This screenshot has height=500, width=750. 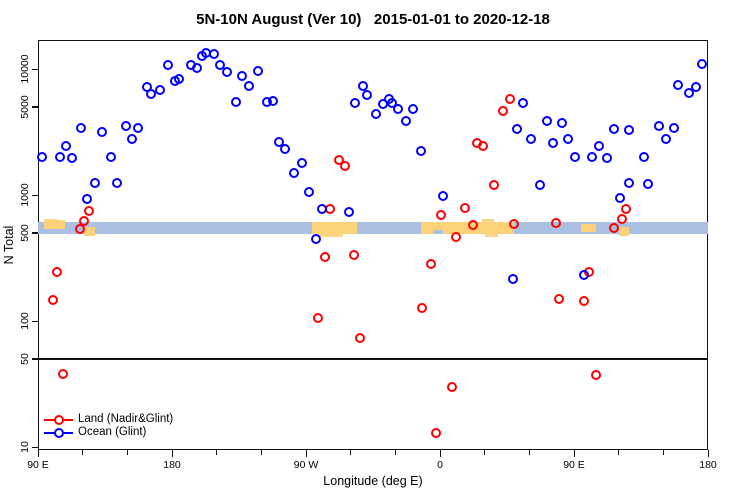 What do you see at coordinates (9, 245) in the screenshot?
I see `y-axis-title: N Total` at bounding box center [9, 245].